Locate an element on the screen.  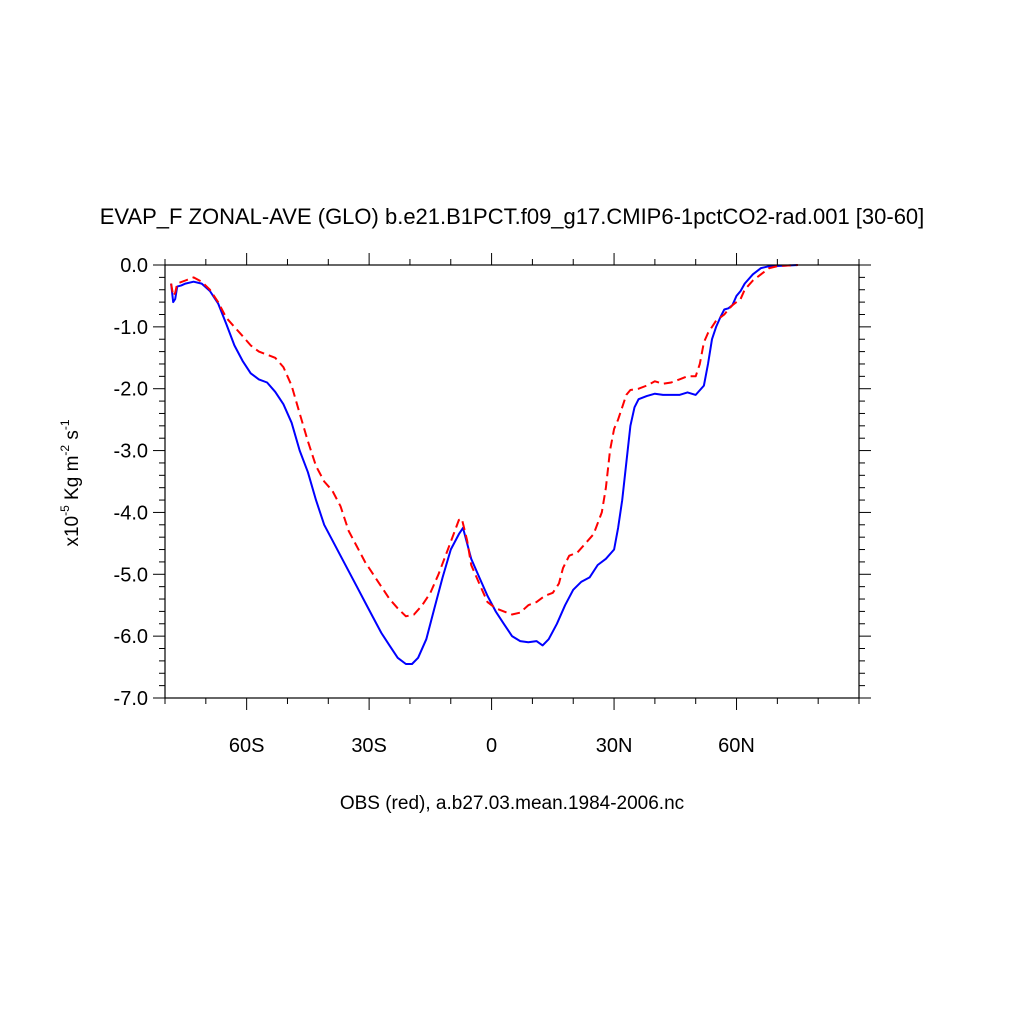
x-tick-label: 60N is located at coordinates (736, 746).